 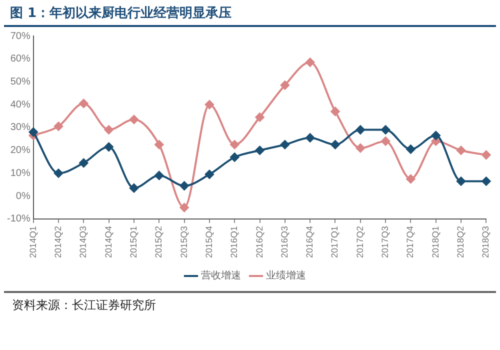 What do you see at coordinates (83, 242) in the screenshot?
I see `x-tick-label: 2014Q3` at bounding box center [83, 242].